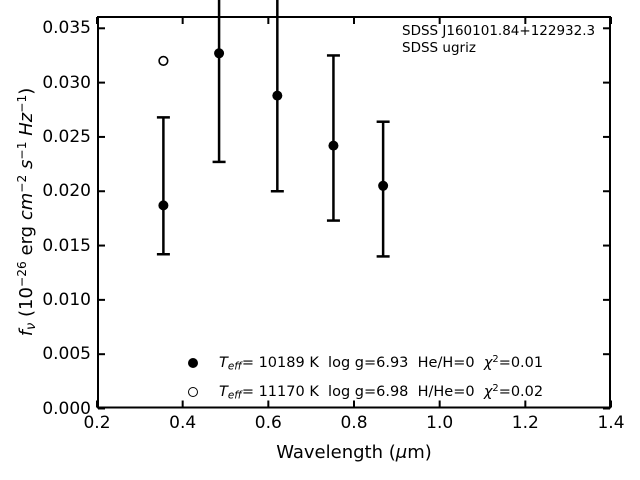 The image size is (640, 480). I want to click on y-tick-label: 0.030, so click(66, 82).